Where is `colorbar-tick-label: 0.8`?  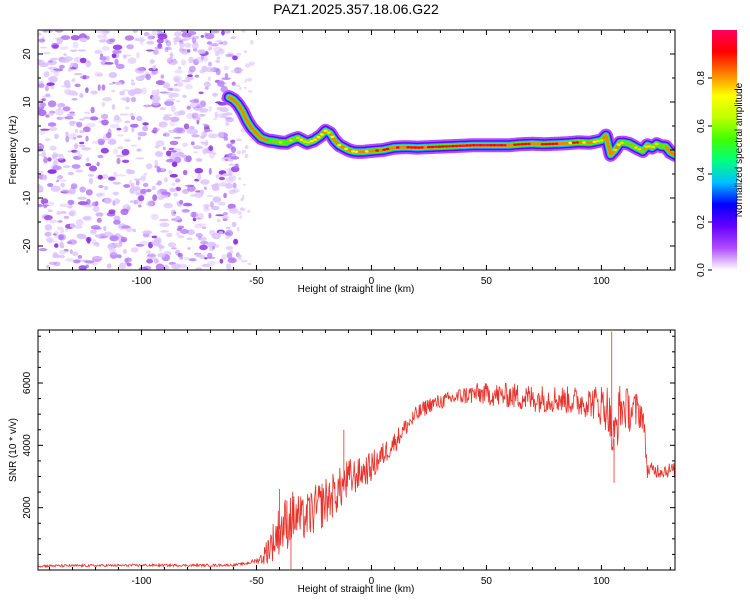 colorbar-tick-label: 0.8 is located at coordinates (701, 78).